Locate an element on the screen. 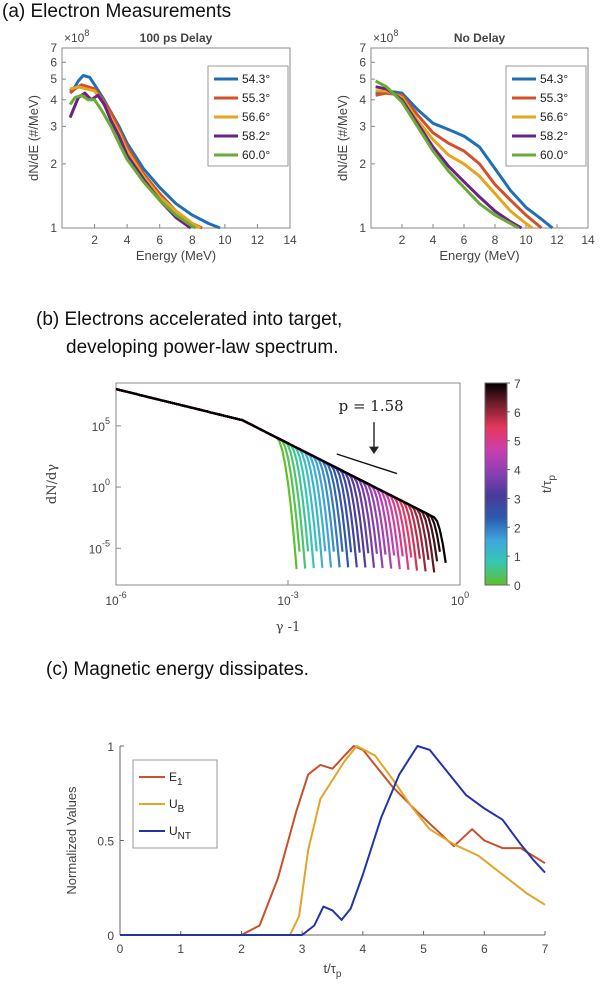 The height and width of the screenshot is (1002, 600). legend-label: UNT is located at coordinates (180, 833).